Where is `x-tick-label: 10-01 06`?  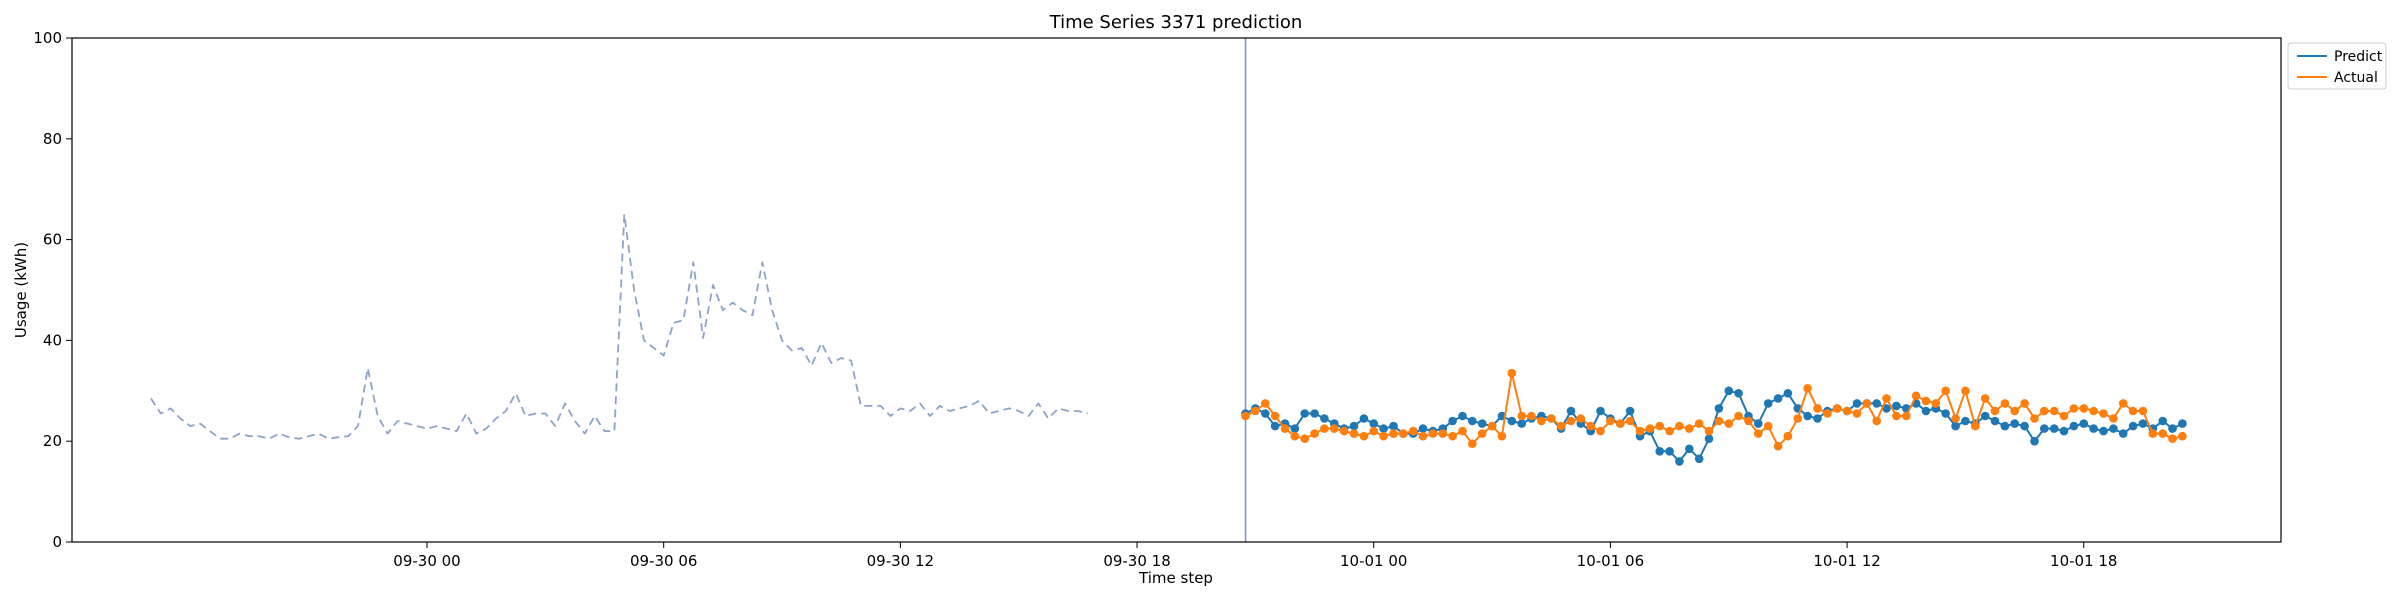
x-tick-label: 10-01 06 is located at coordinates (1610, 561).